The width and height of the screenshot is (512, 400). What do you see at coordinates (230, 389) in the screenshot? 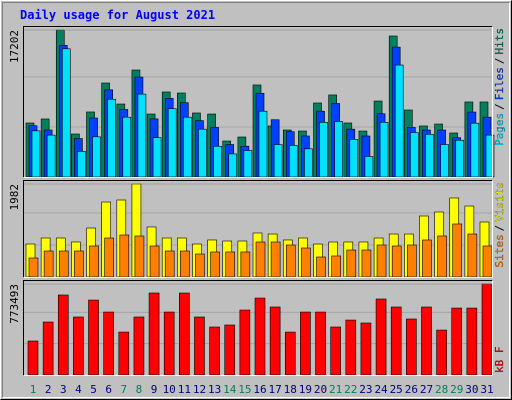
I see `x-tick-label: 14` at bounding box center [230, 389].